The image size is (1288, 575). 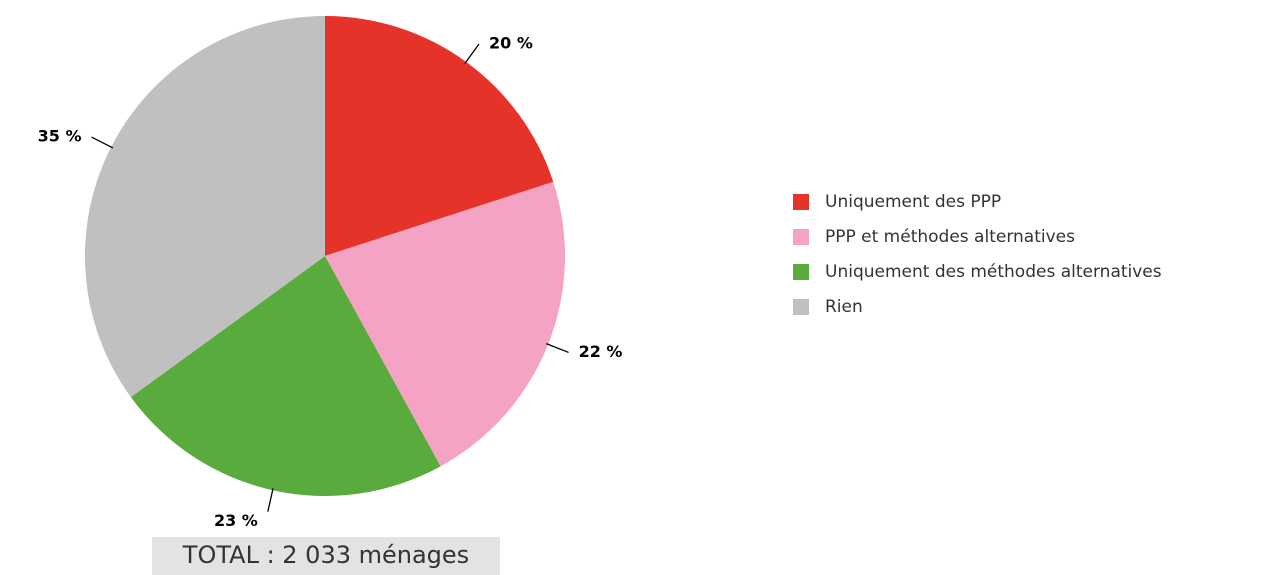 What do you see at coordinates (913, 202) in the screenshot?
I see `legend-label: Uniquement des PPP` at bounding box center [913, 202].